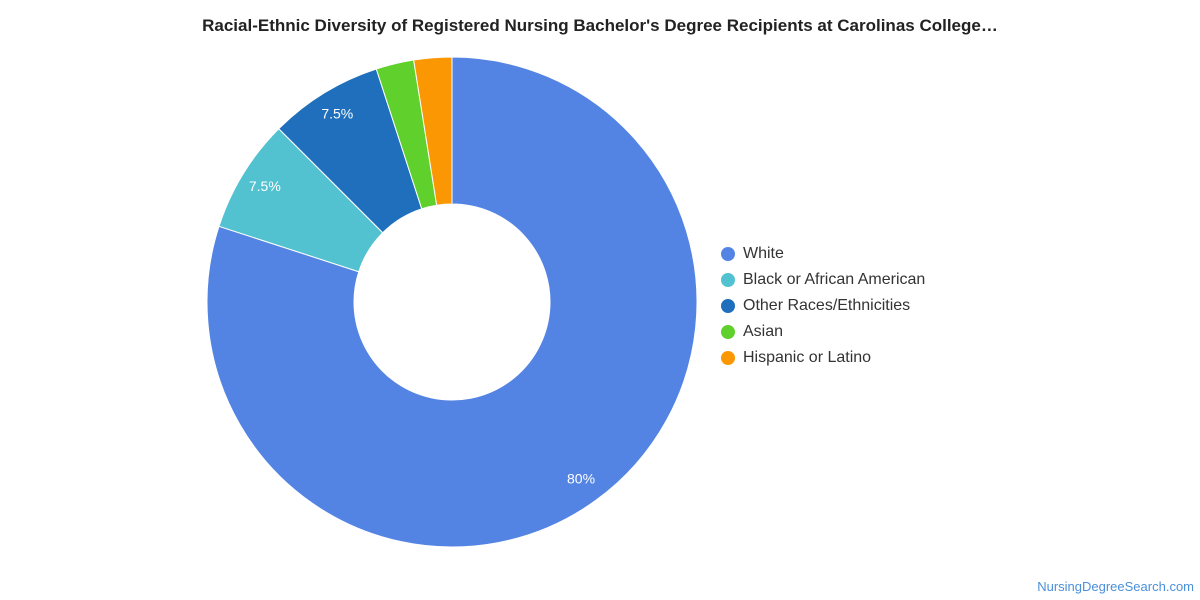 The image size is (1200, 600). I want to click on slice-label-other-races-ethnicities: 7.5%, so click(337, 114).